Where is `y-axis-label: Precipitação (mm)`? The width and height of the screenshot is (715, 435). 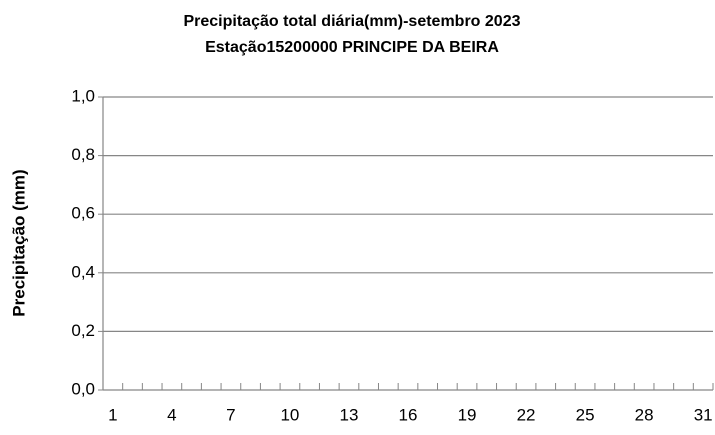
y-axis-label: Precipitação (mm) is located at coordinates (18, 242).